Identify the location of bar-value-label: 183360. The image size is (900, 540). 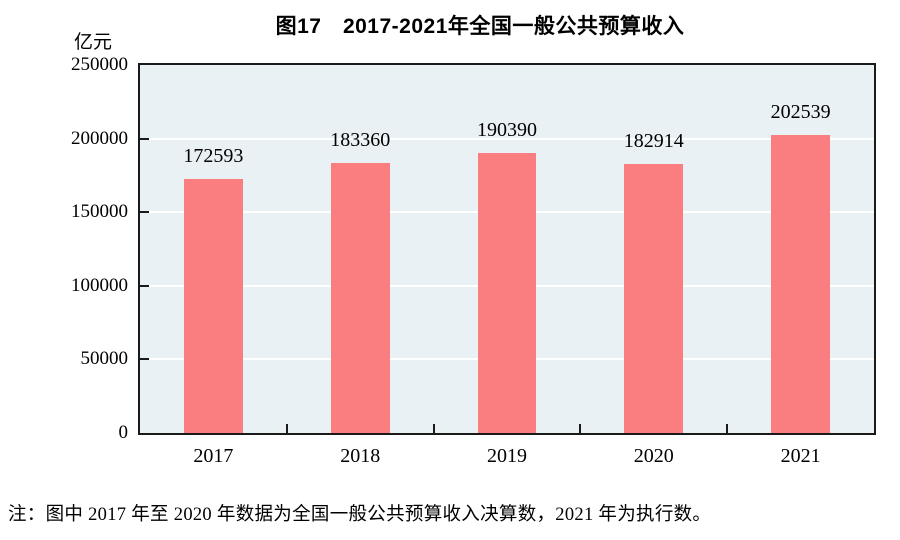
(360, 140).